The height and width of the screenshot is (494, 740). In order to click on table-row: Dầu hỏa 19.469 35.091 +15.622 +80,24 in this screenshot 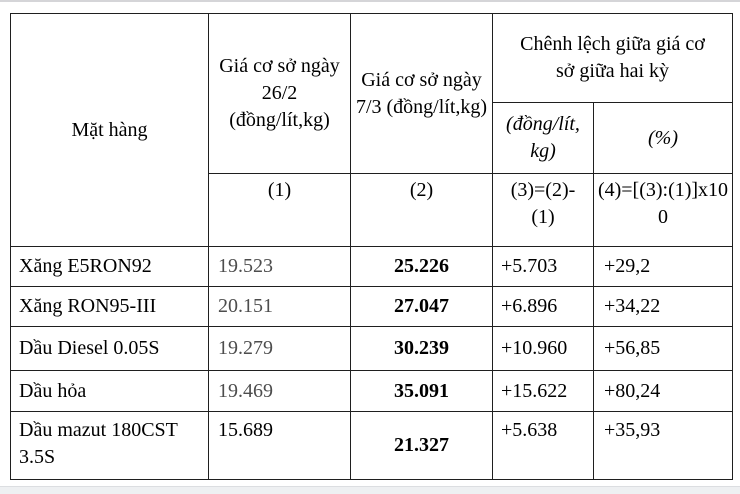, I will do `click(371, 391)`.